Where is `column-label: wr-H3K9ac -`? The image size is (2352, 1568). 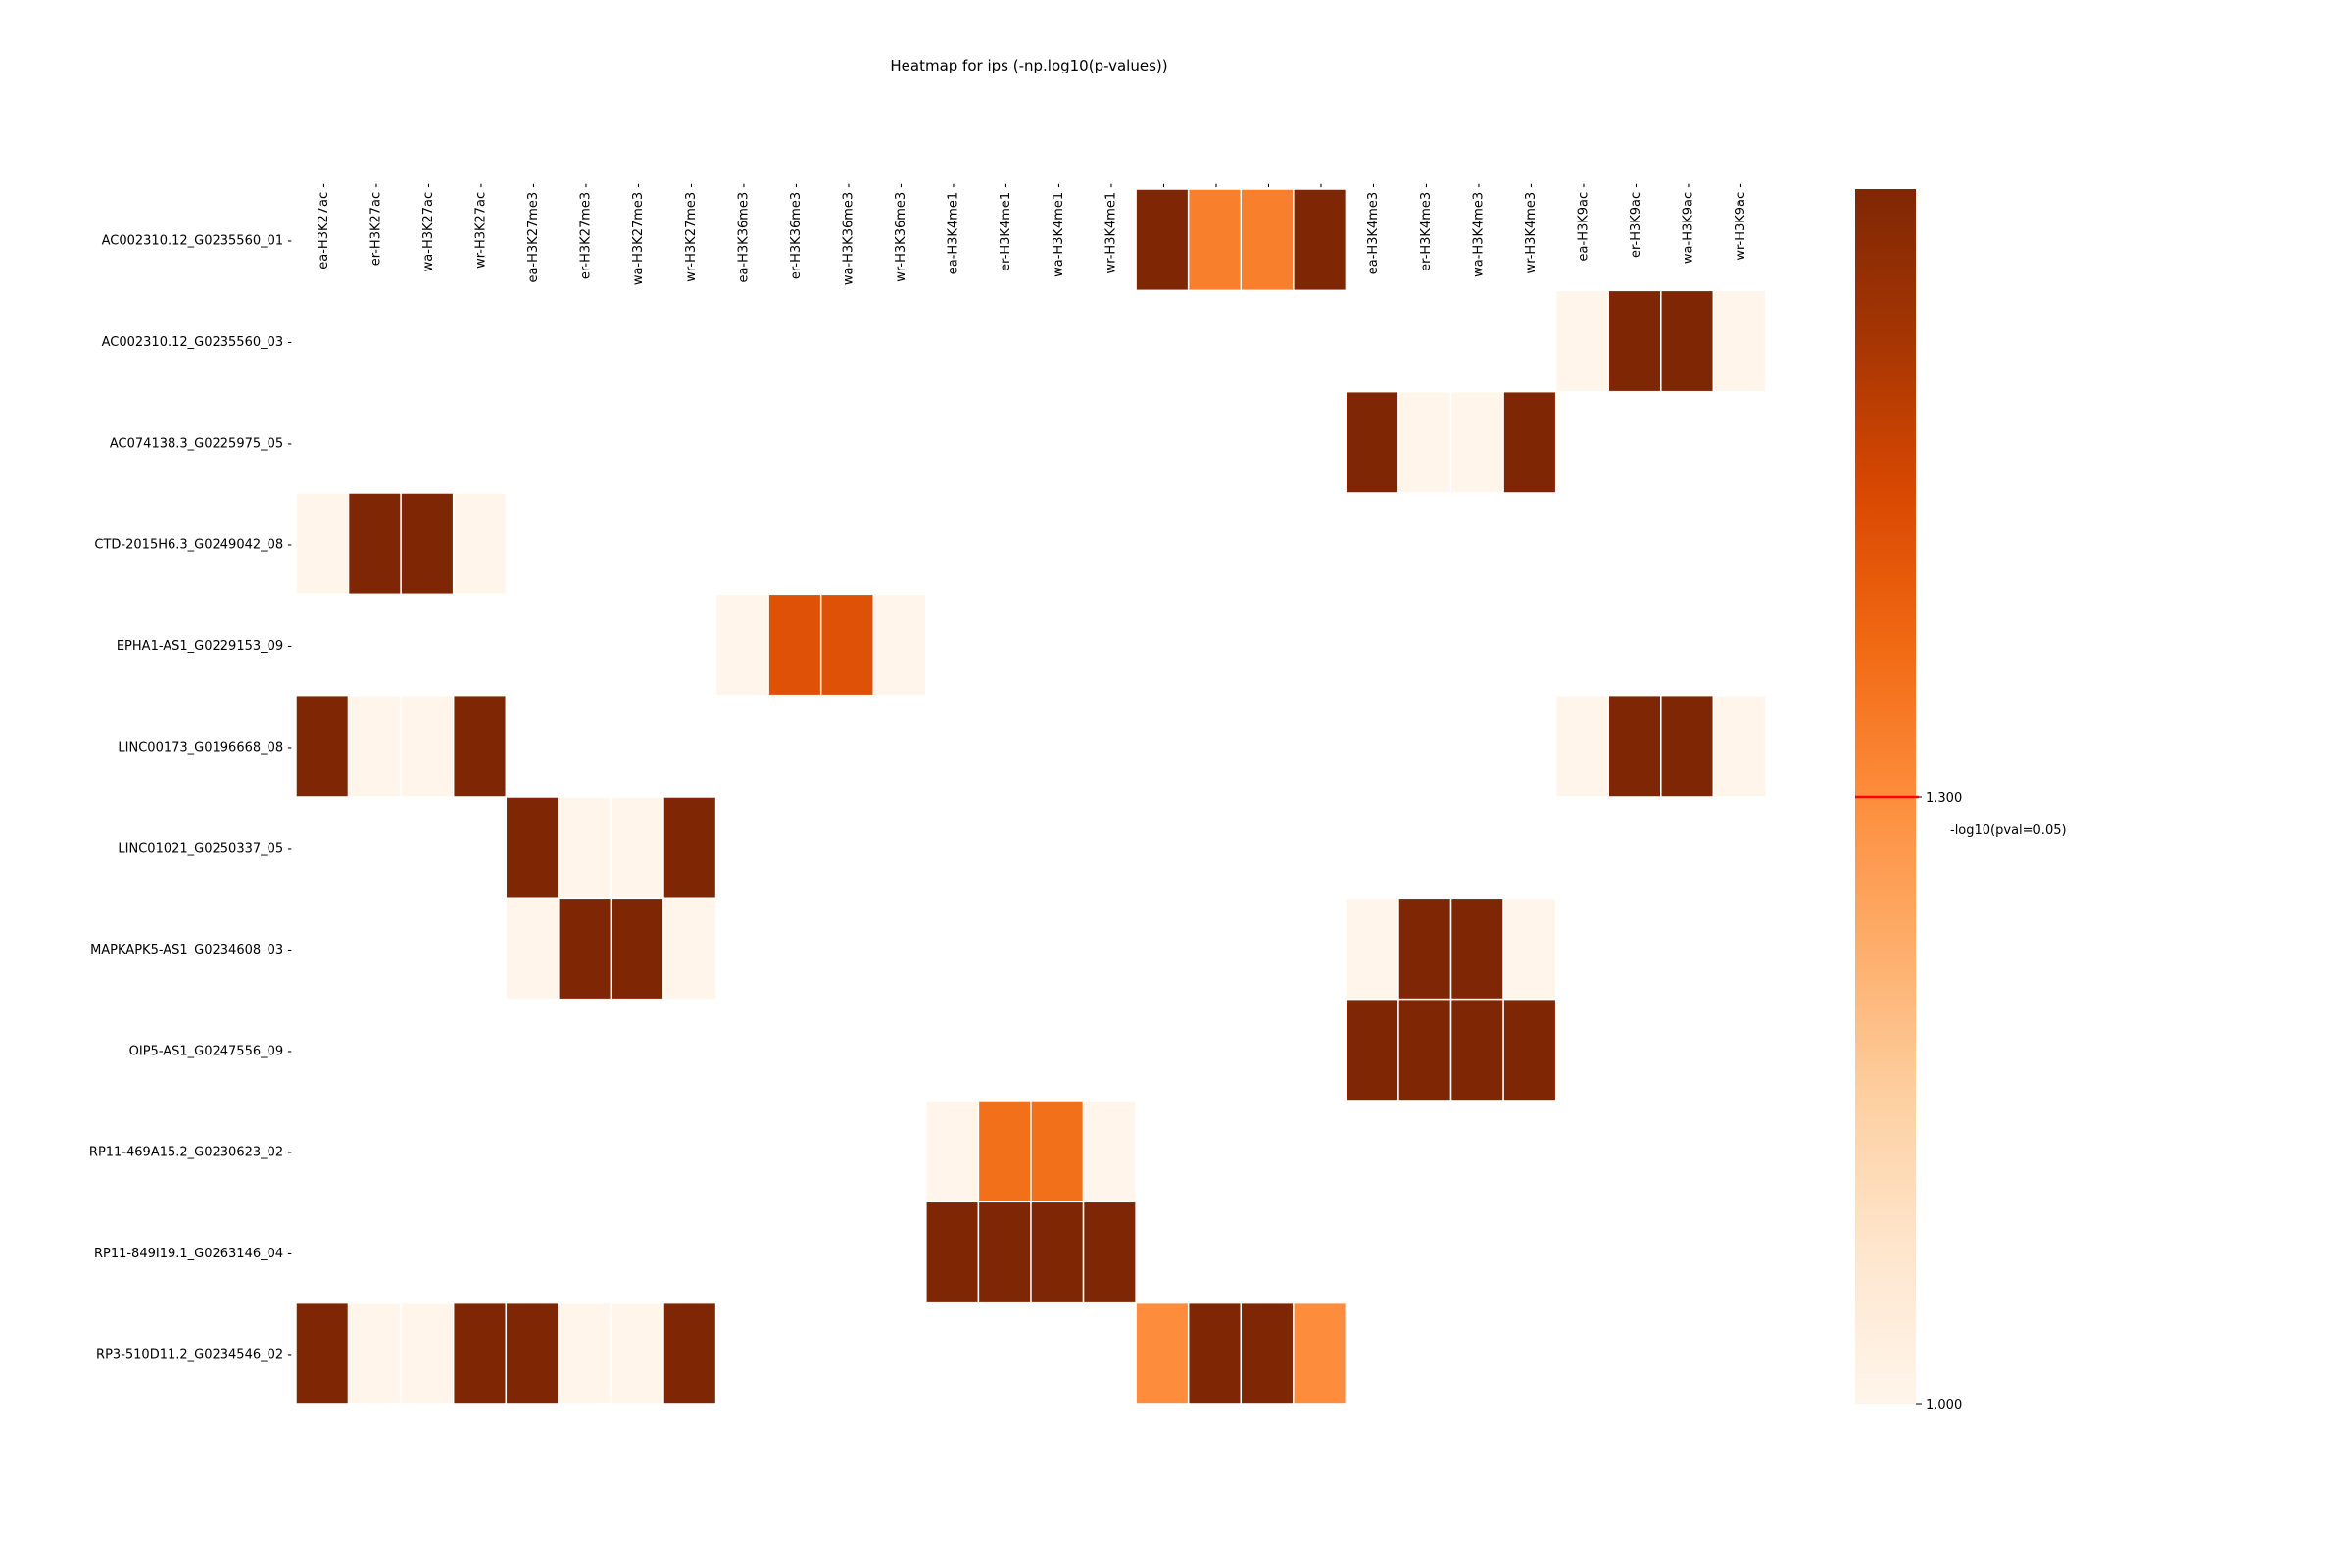
column-label: wr-H3K9ac - is located at coordinates (1741, 222).